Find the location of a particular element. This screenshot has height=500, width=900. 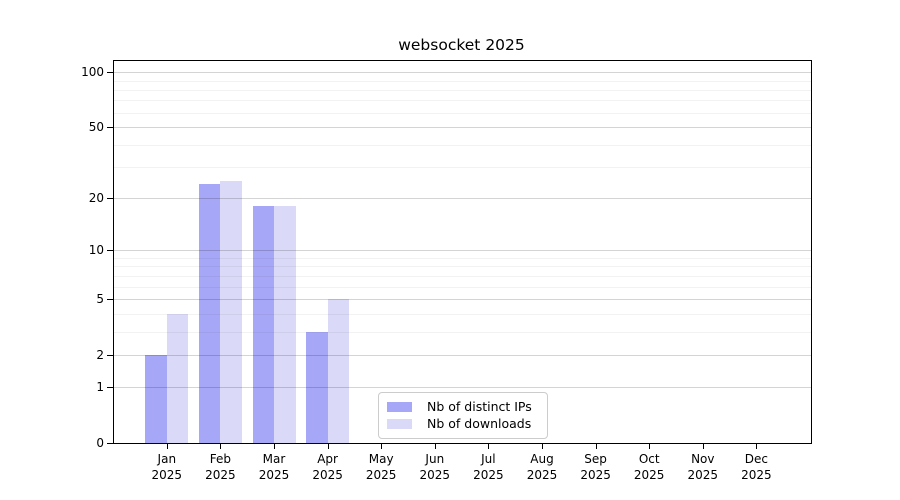

x-tick-mark-may is located at coordinates (382, 446).